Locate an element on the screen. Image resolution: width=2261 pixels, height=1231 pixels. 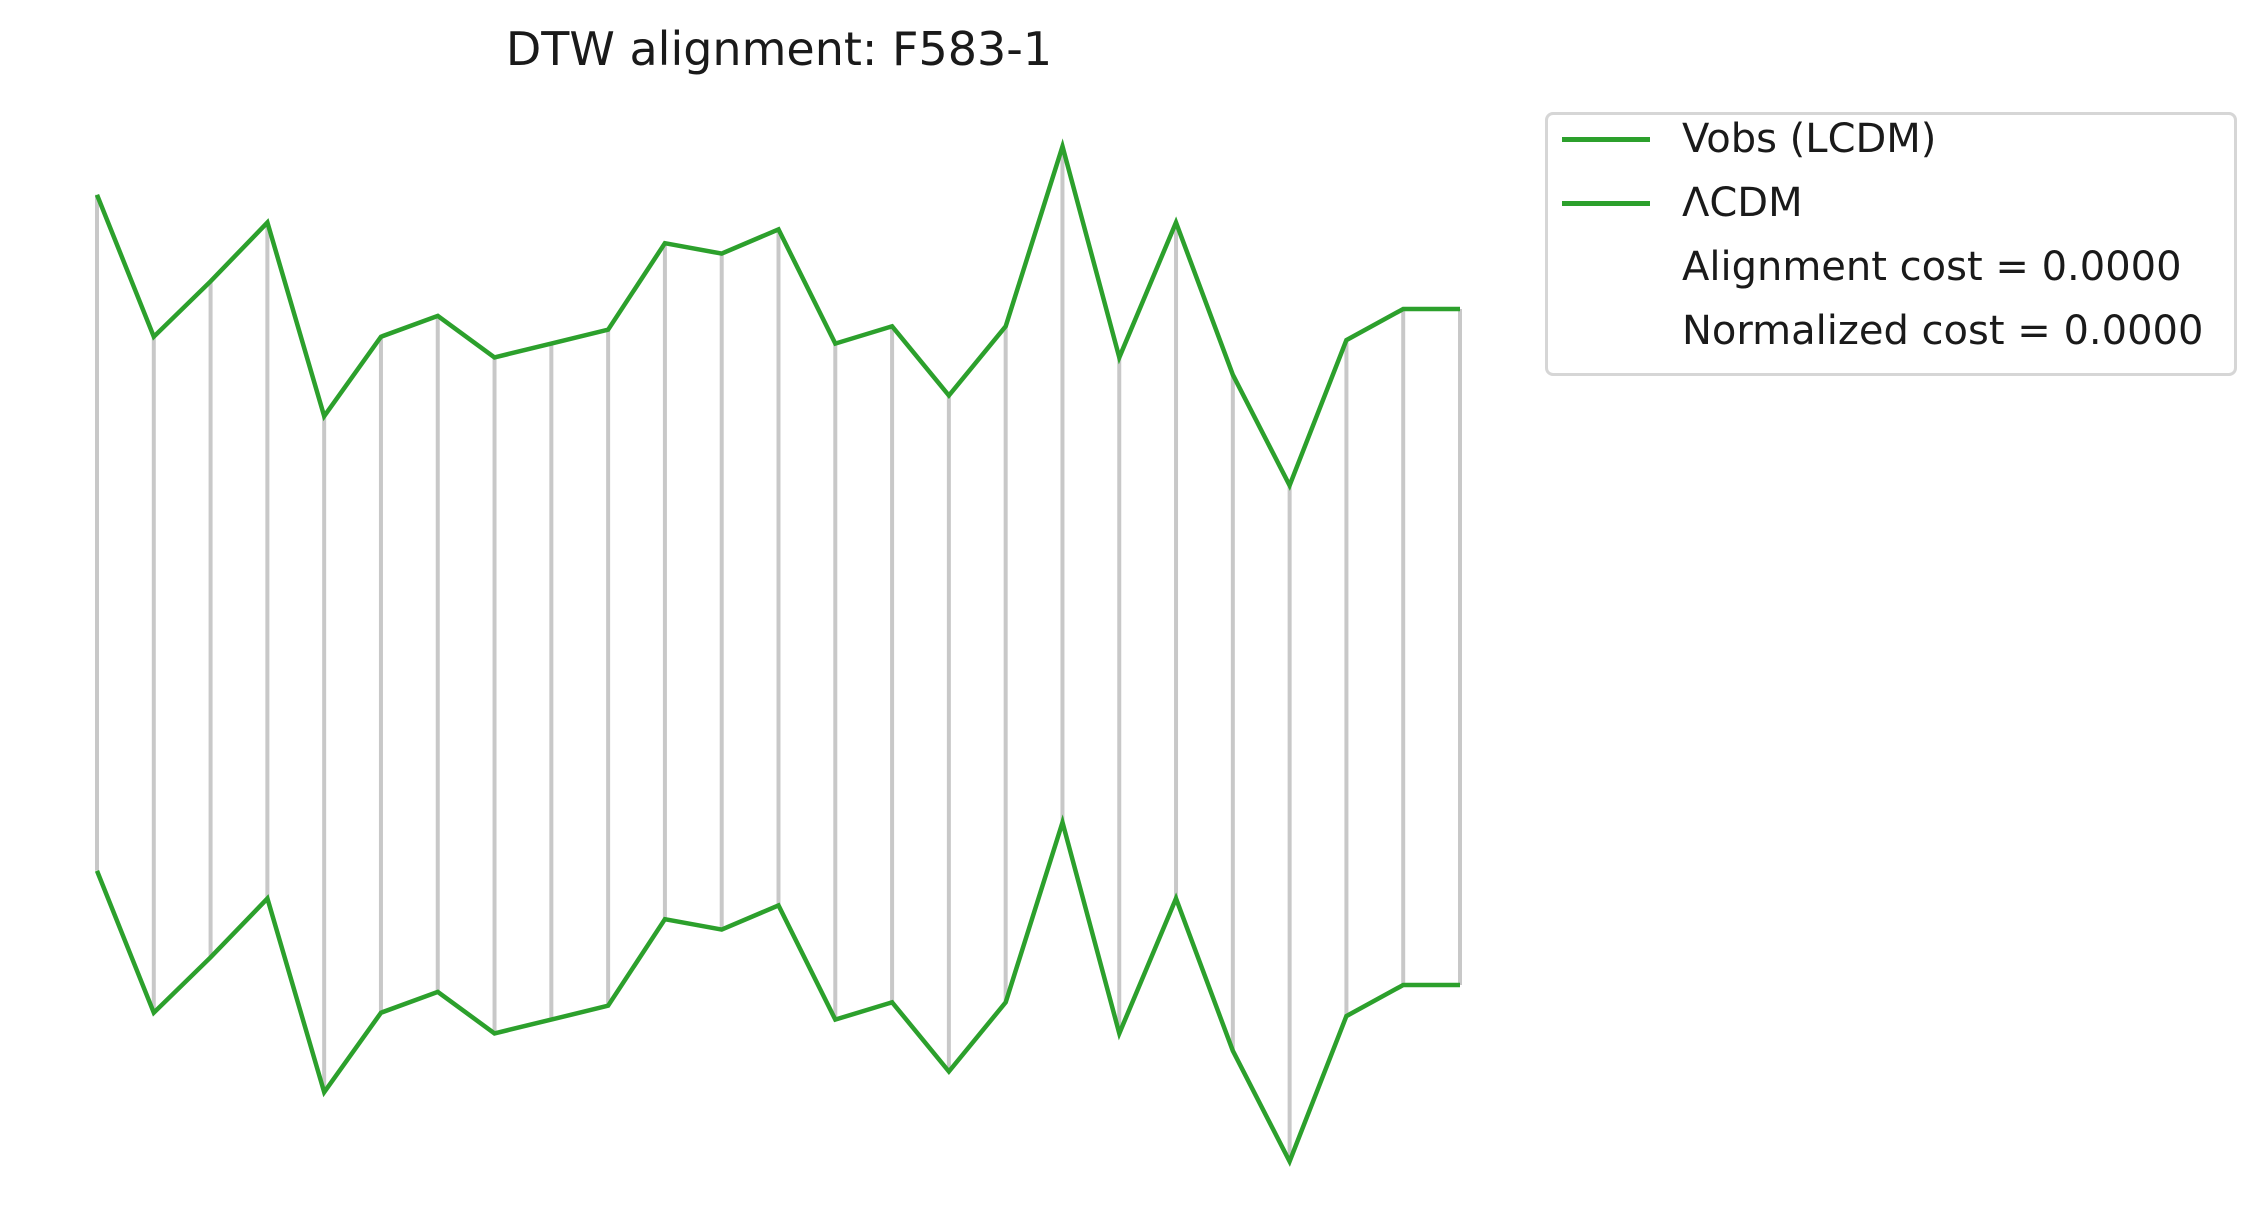
legend-swatch-vobs is located at coordinates (1606, 139).